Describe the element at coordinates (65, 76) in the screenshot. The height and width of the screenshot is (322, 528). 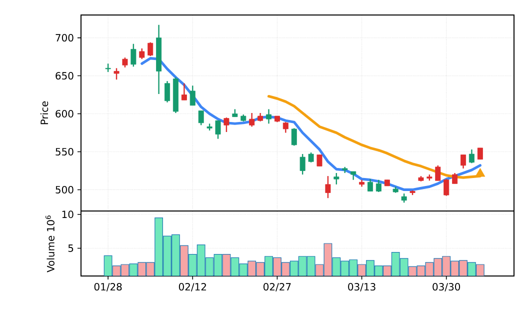
I see `y-tick-label: 650` at that location.